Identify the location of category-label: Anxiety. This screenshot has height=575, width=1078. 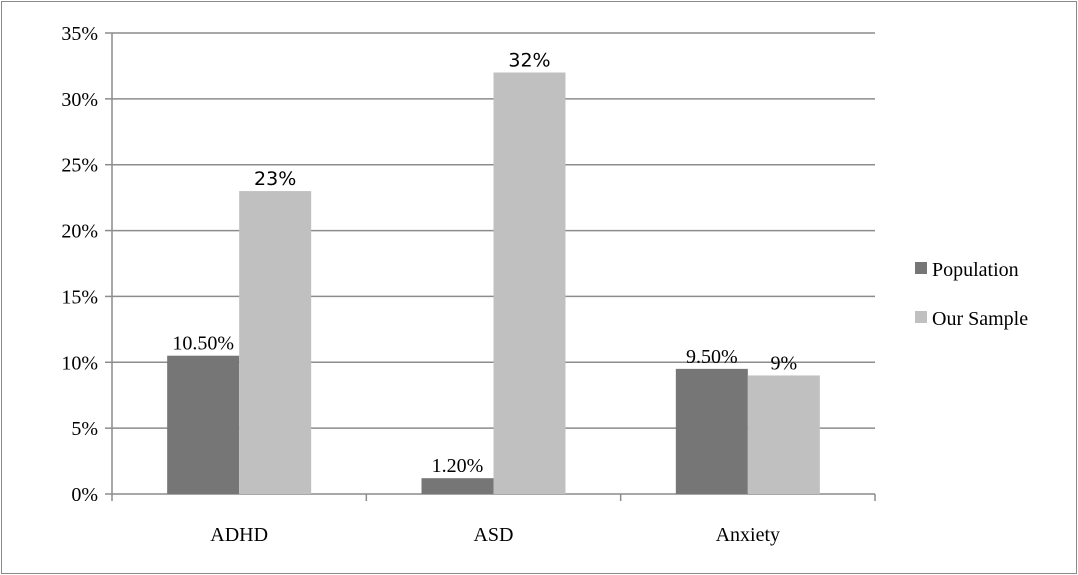
(748, 535).